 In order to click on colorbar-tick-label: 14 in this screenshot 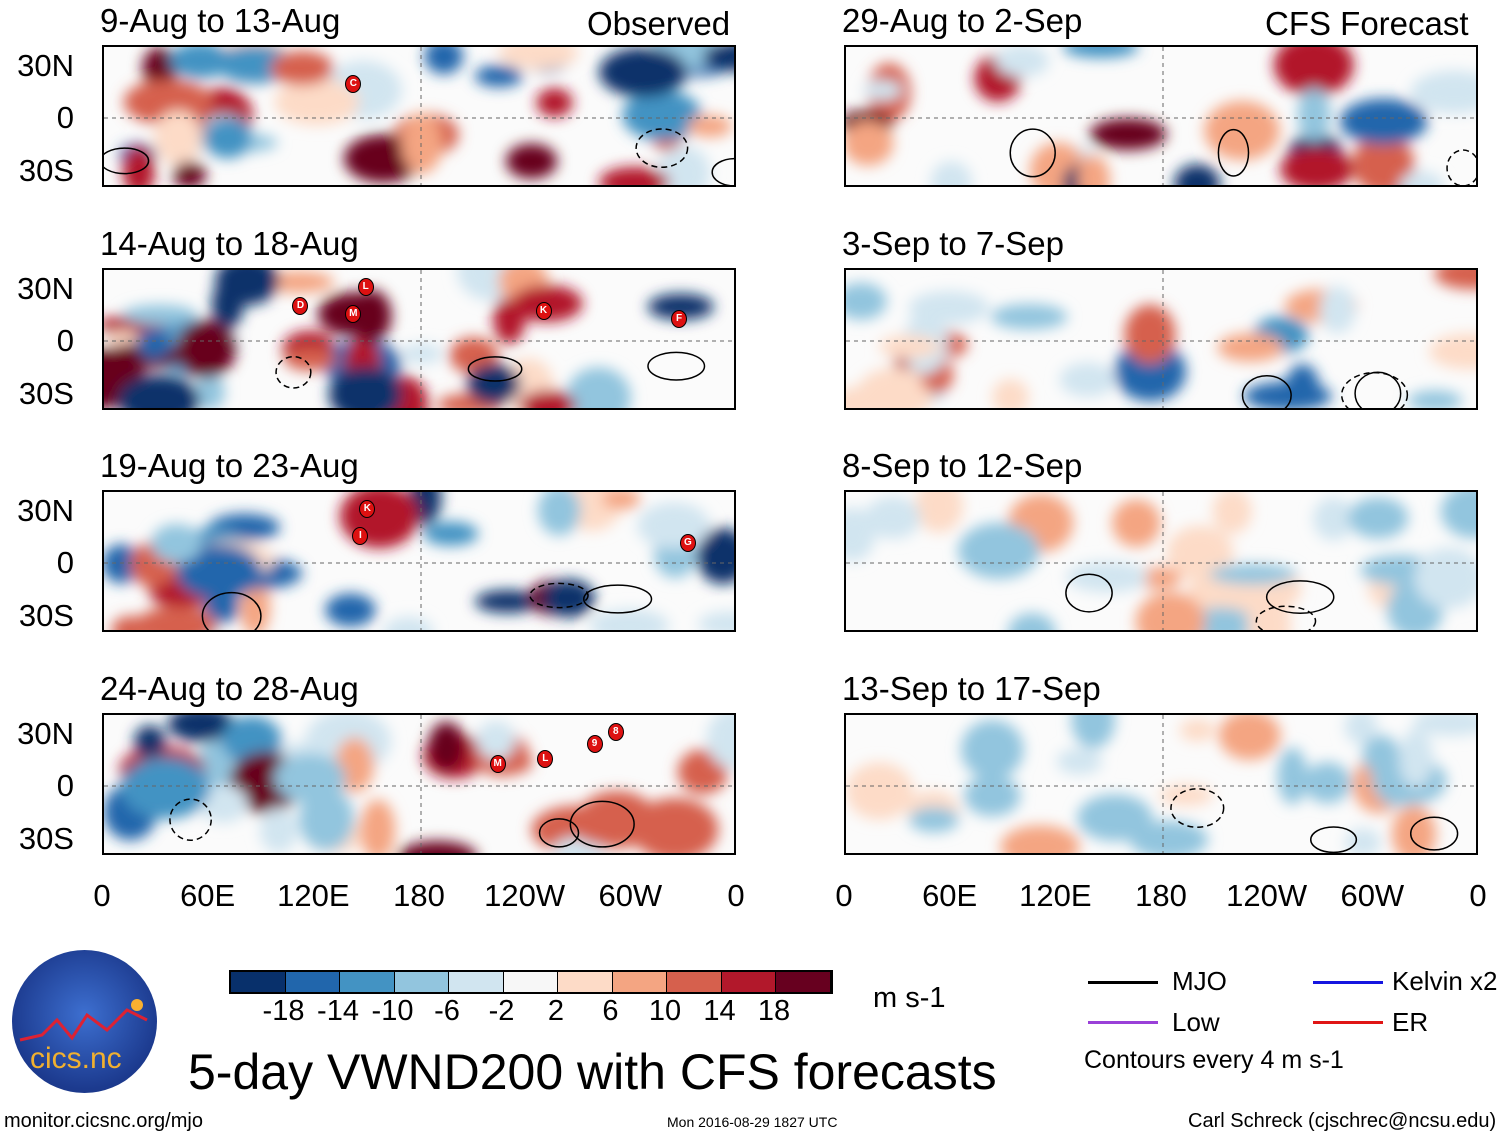, I will do `click(719, 1011)`.